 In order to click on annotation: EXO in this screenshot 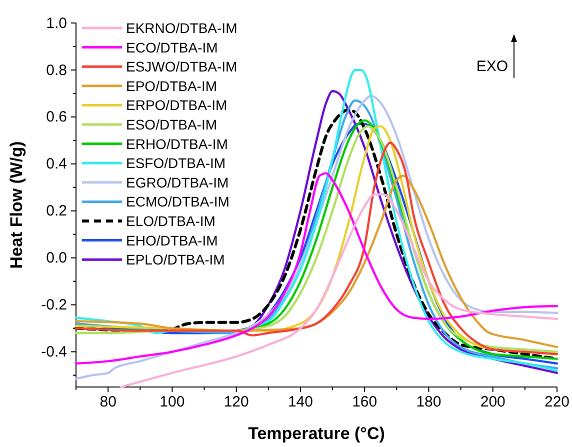, I will do `click(492, 66)`.